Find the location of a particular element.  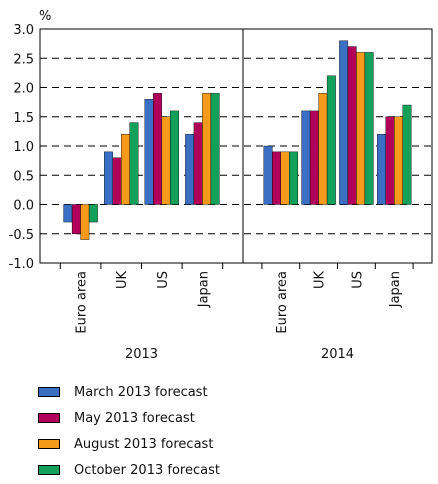

legend-item-march: March 2013 forecast is located at coordinates (129, 392).